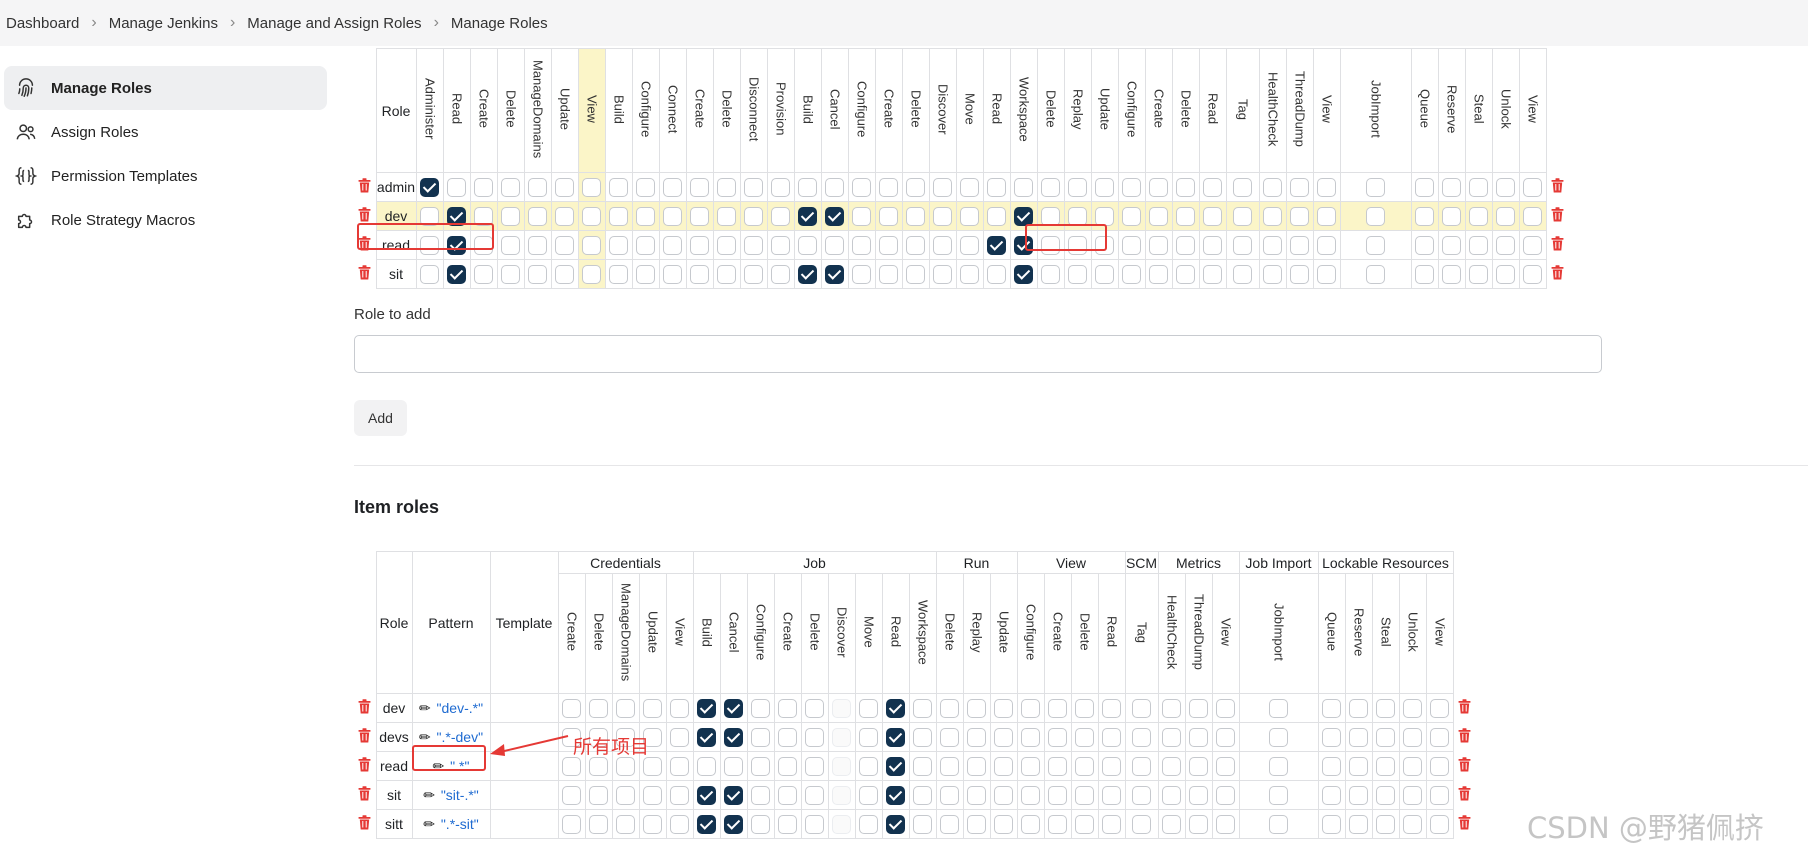  I want to click on role-to-add-input, so click(978, 354).